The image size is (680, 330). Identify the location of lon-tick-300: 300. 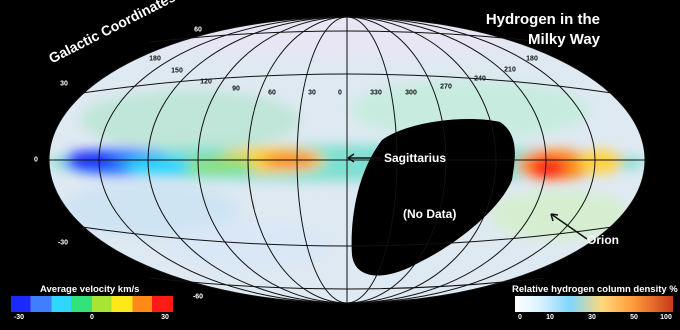
(411, 93).